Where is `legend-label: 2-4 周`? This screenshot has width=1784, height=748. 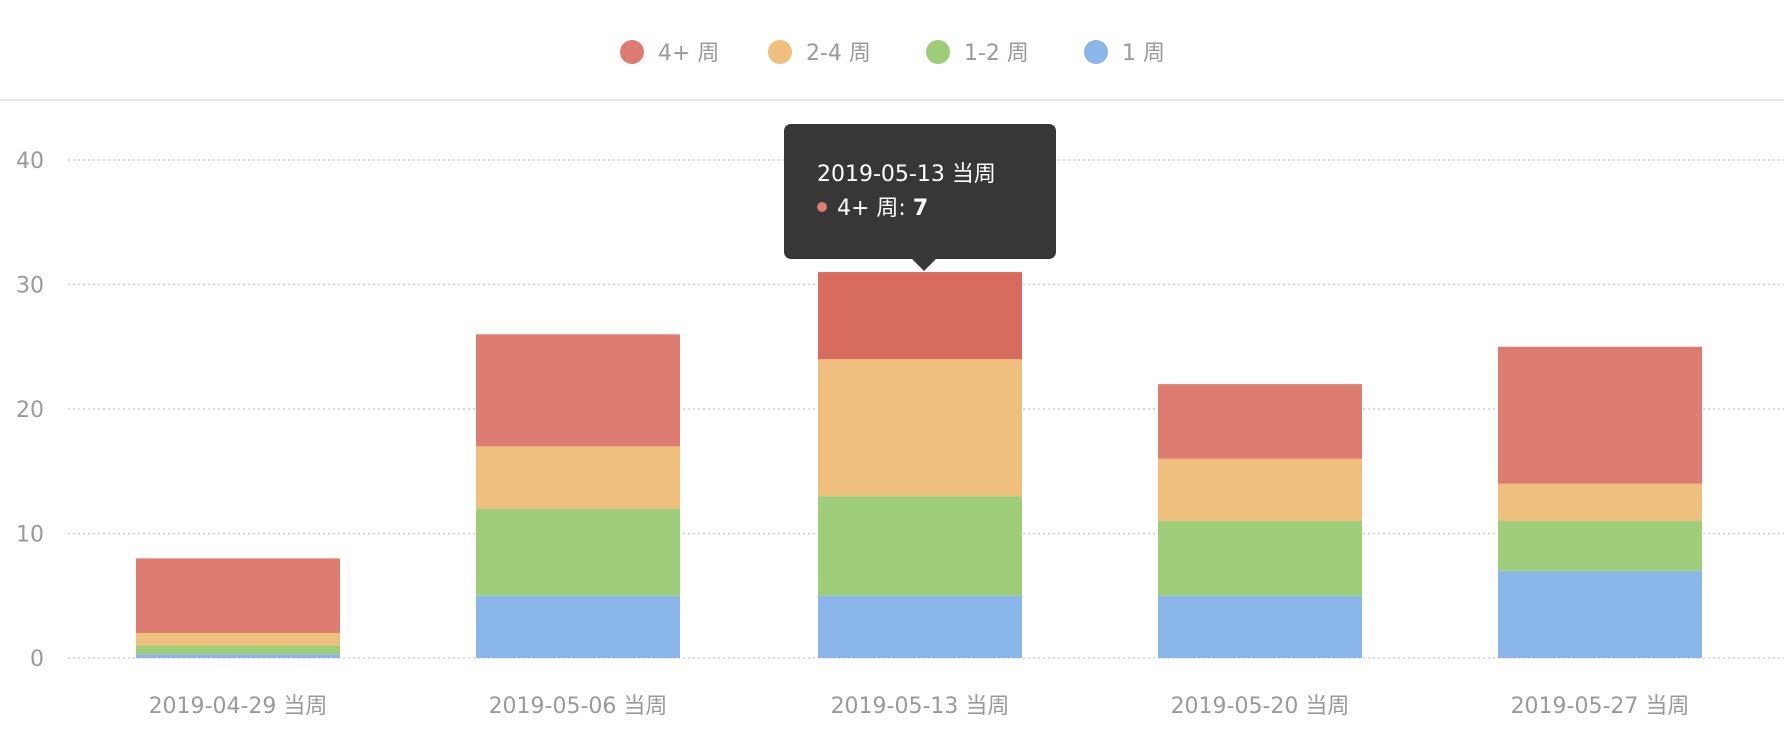
legend-label: 2-4 周 is located at coordinates (838, 53).